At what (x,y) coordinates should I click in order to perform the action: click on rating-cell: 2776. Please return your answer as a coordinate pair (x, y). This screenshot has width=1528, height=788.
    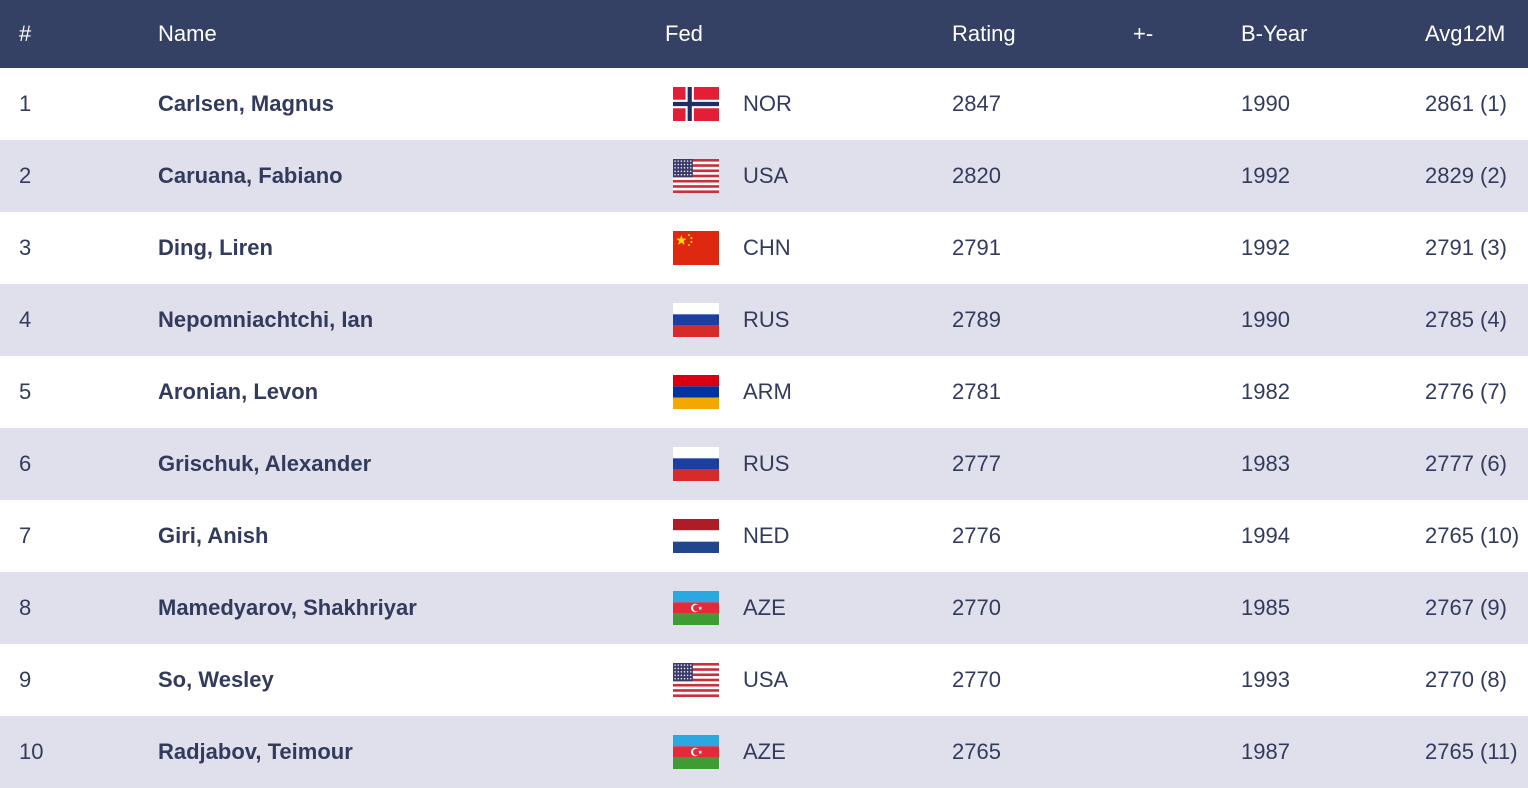
    Looking at the image, I should click on (976, 535).